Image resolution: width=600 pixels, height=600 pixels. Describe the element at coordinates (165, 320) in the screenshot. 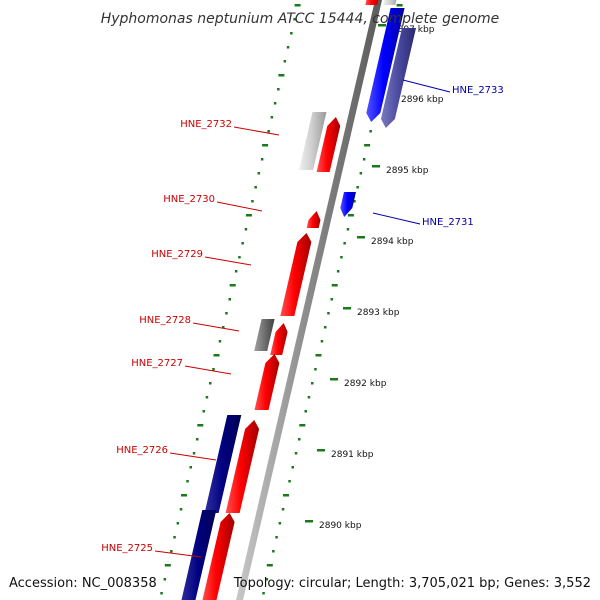

I see `gene-label: HNE_2728` at that location.